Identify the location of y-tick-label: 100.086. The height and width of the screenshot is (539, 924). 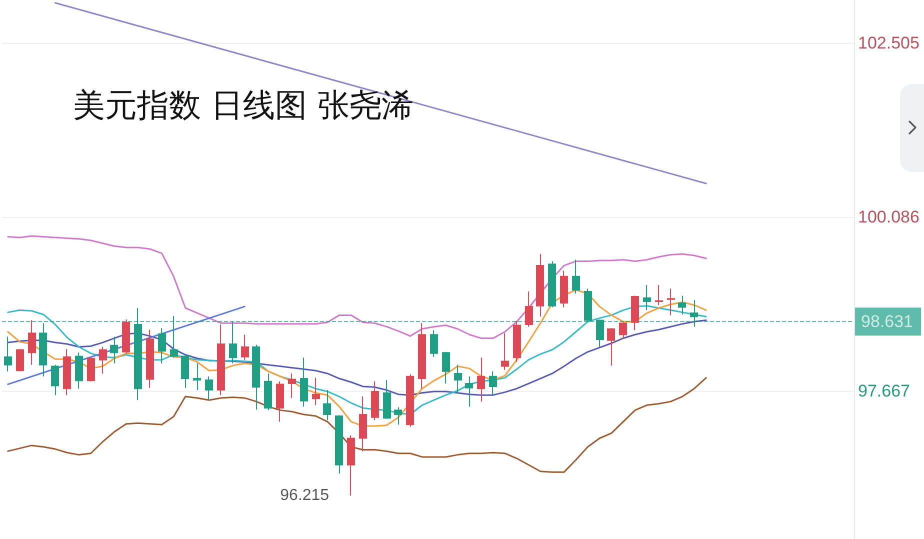
(889, 216).